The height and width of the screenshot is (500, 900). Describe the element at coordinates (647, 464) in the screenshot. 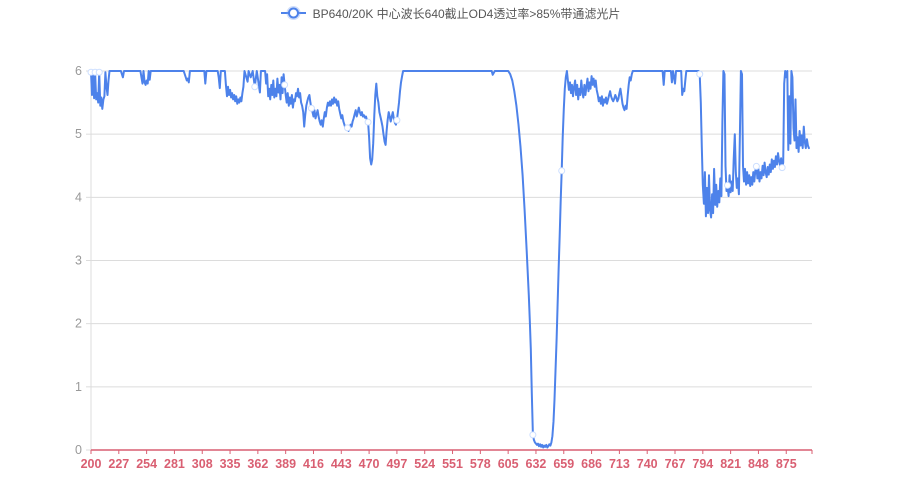

I see `x-tick-label: 740` at that location.